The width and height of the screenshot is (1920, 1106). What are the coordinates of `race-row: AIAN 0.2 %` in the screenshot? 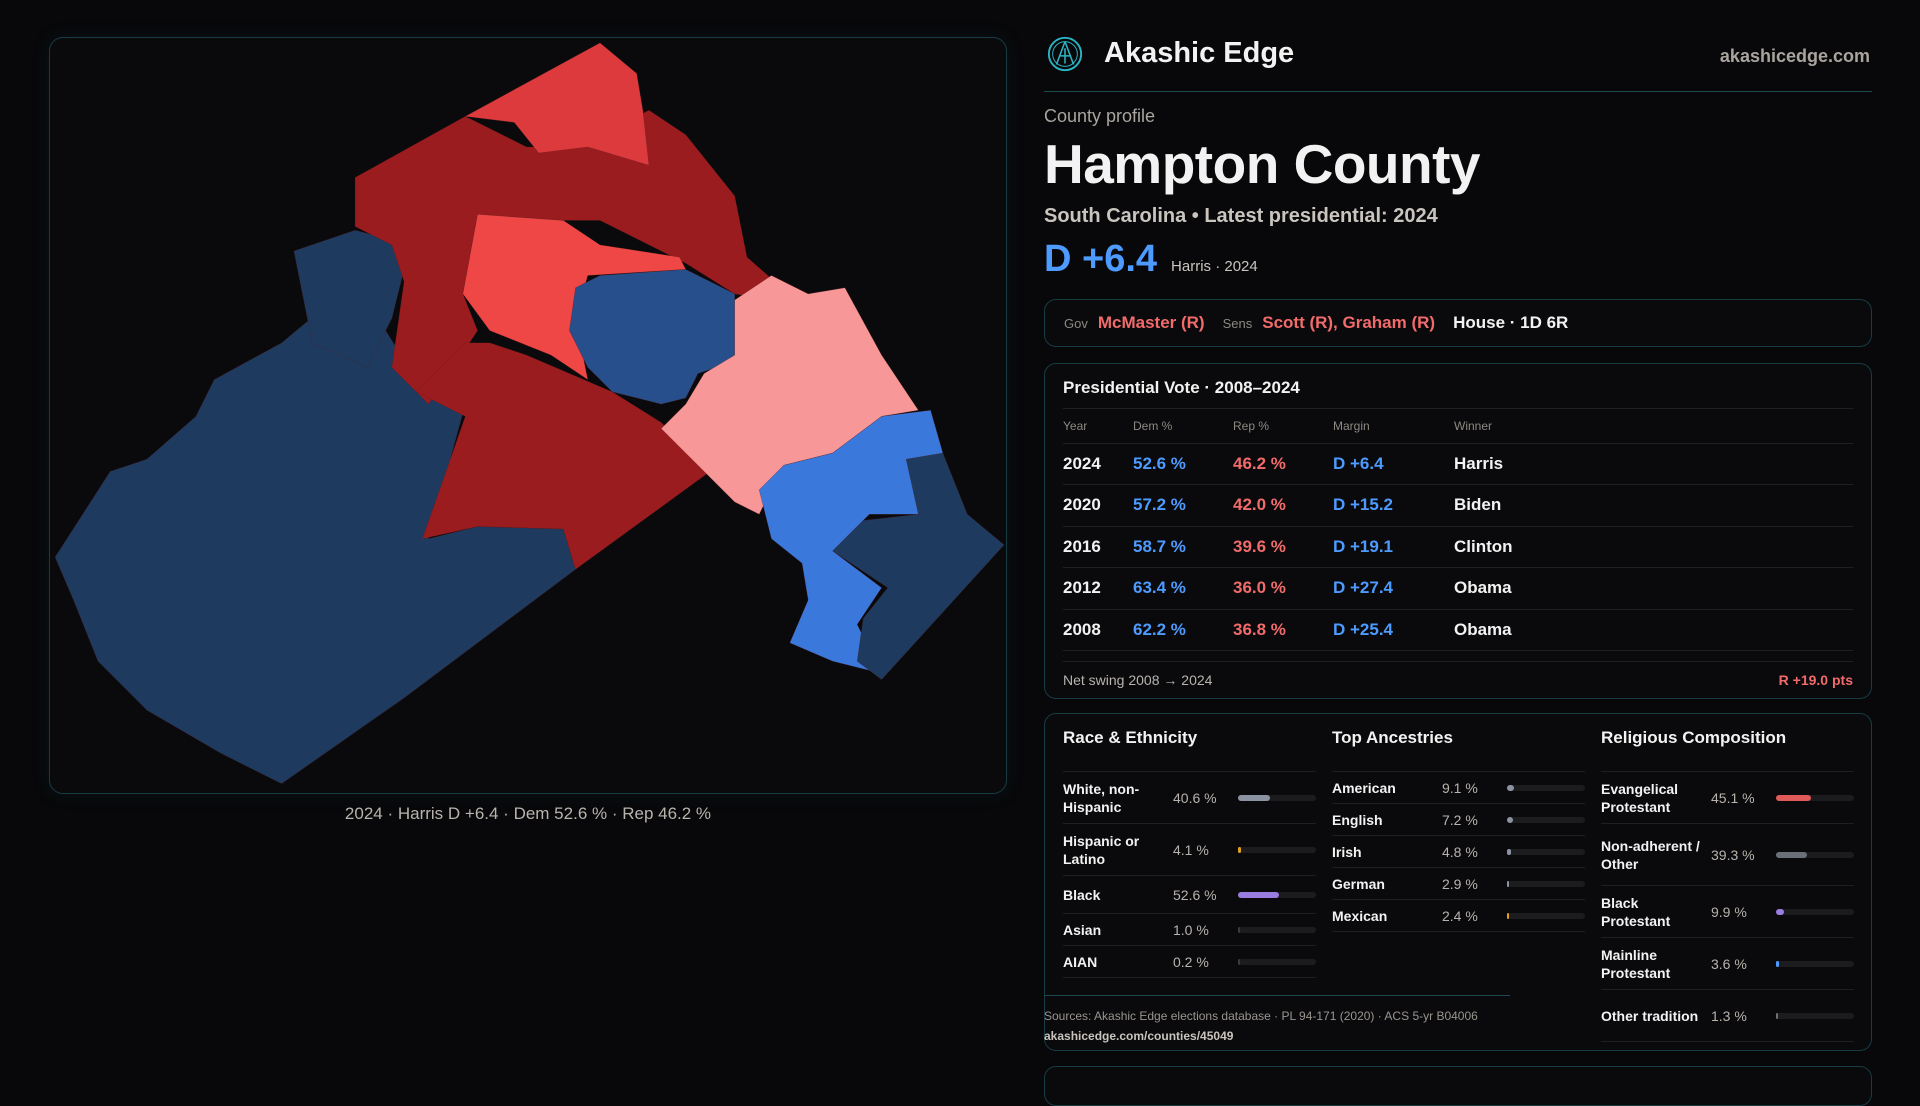 It's located at (1189, 962).